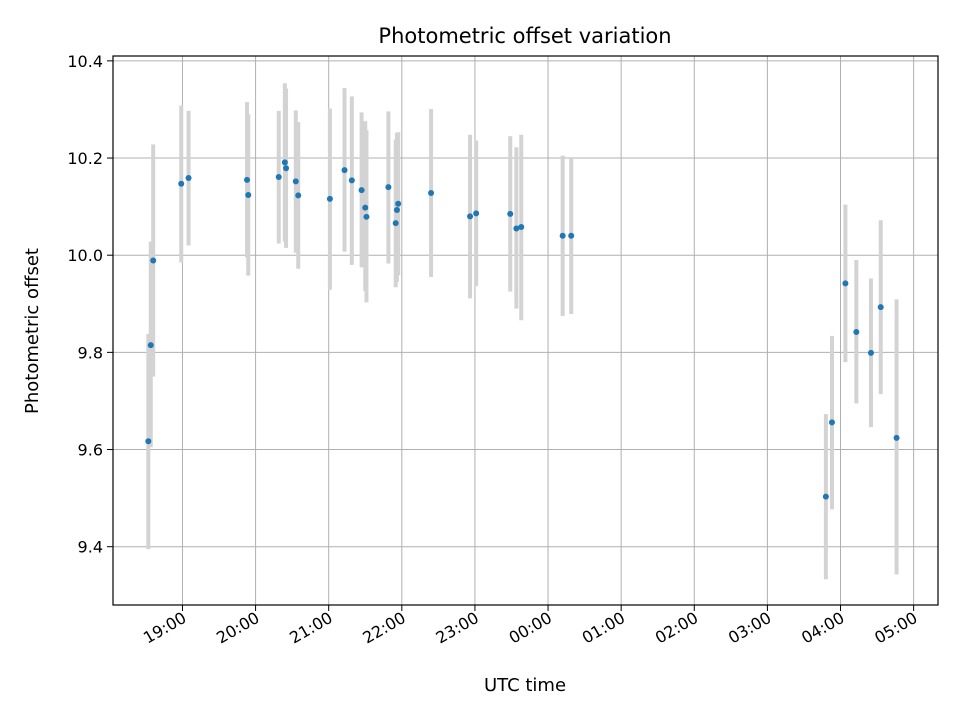 This screenshot has width=960, height=720. What do you see at coordinates (525, 685) in the screenshot?
I see `x-axis-label: UTC time` at bounding box center [525, 685].